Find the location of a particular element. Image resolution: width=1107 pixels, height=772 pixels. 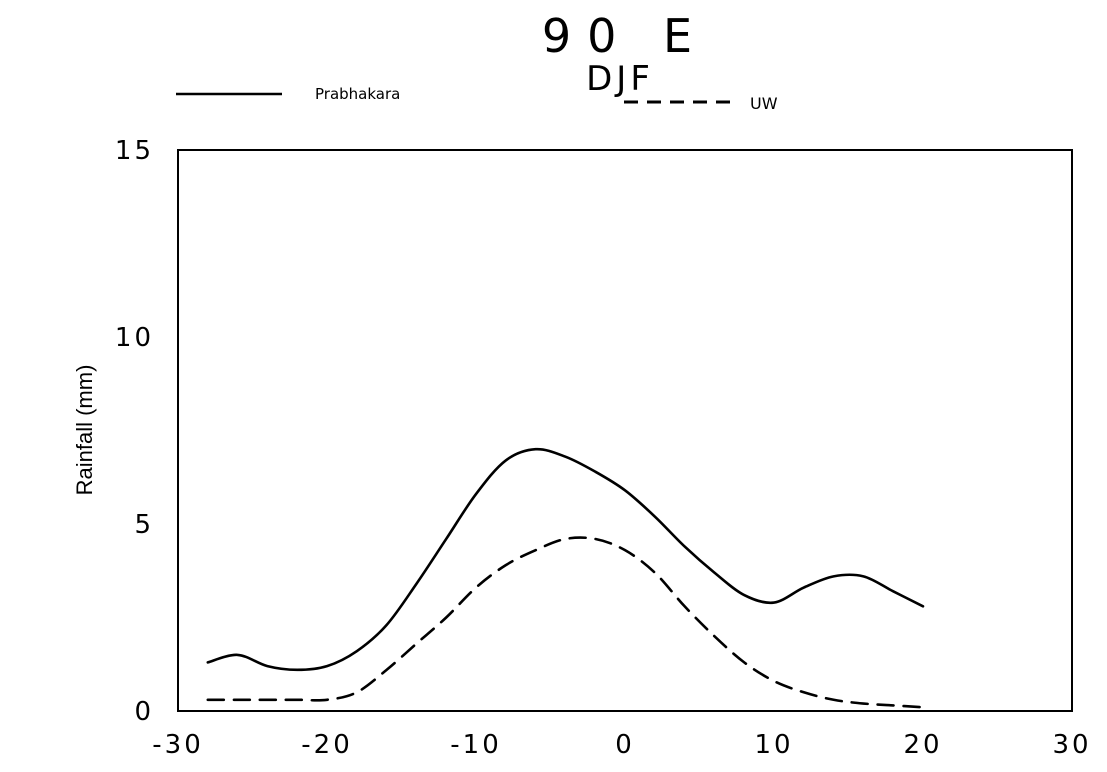

chart-subtitle: DJF is located at coordinates (620, 79).